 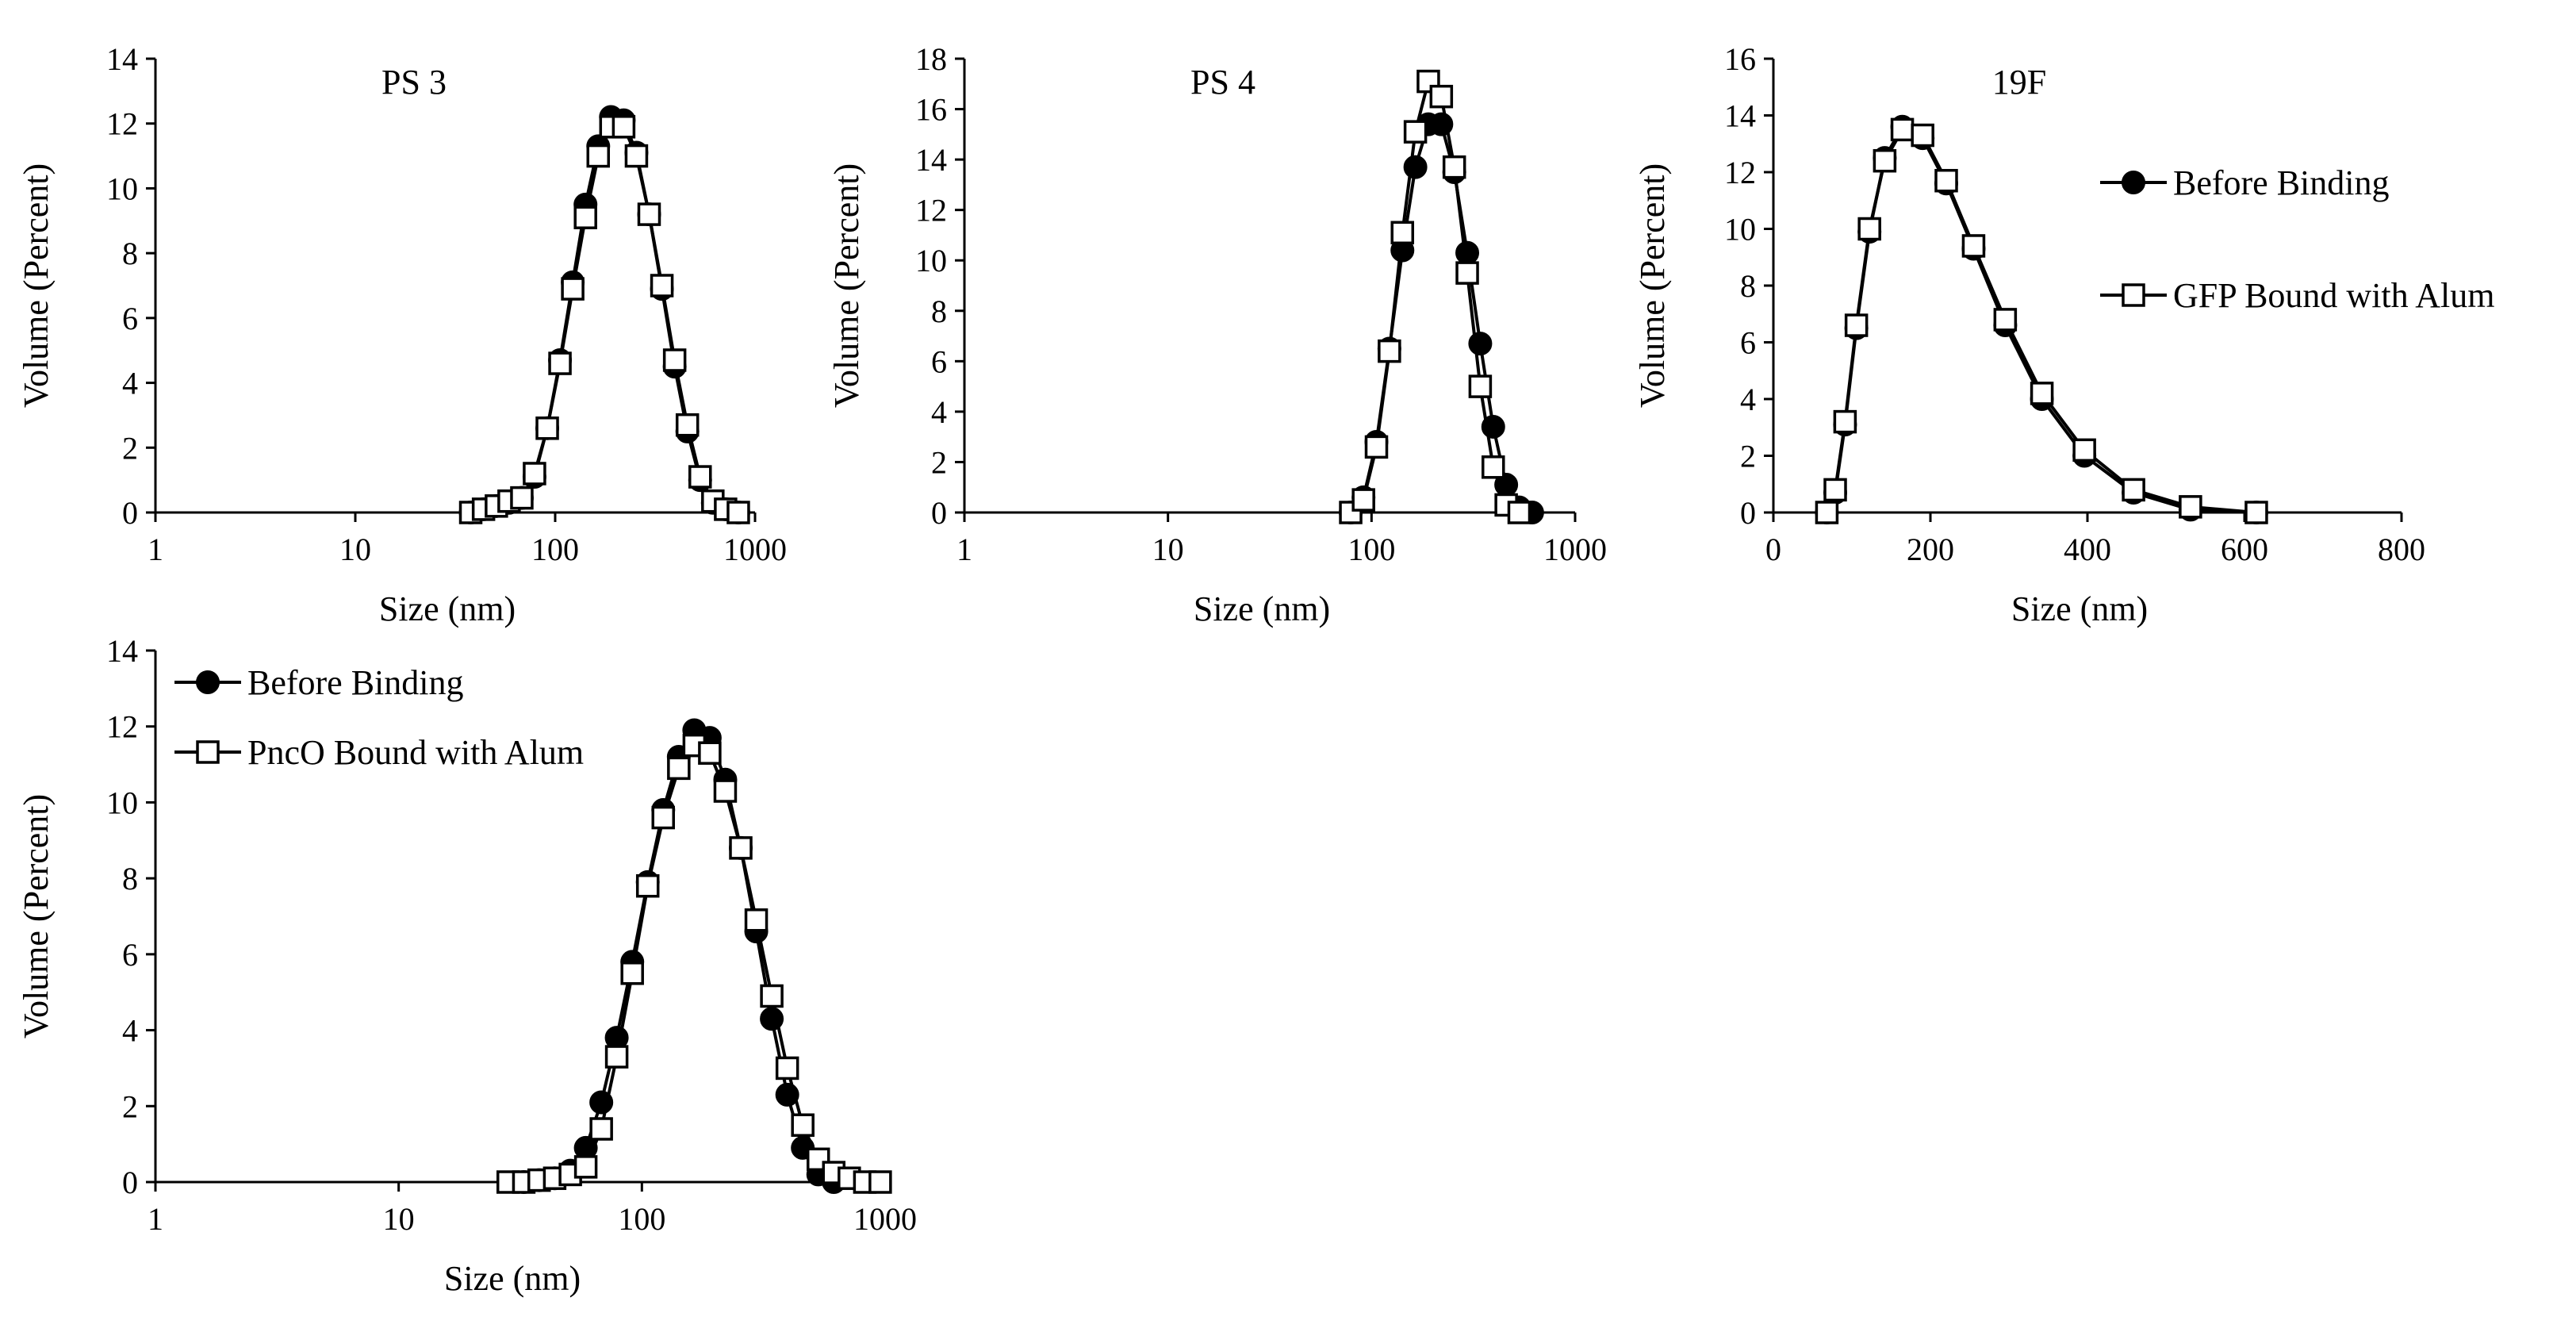 I want to click on panel-title: 19F, so click(x=2019, y=82).